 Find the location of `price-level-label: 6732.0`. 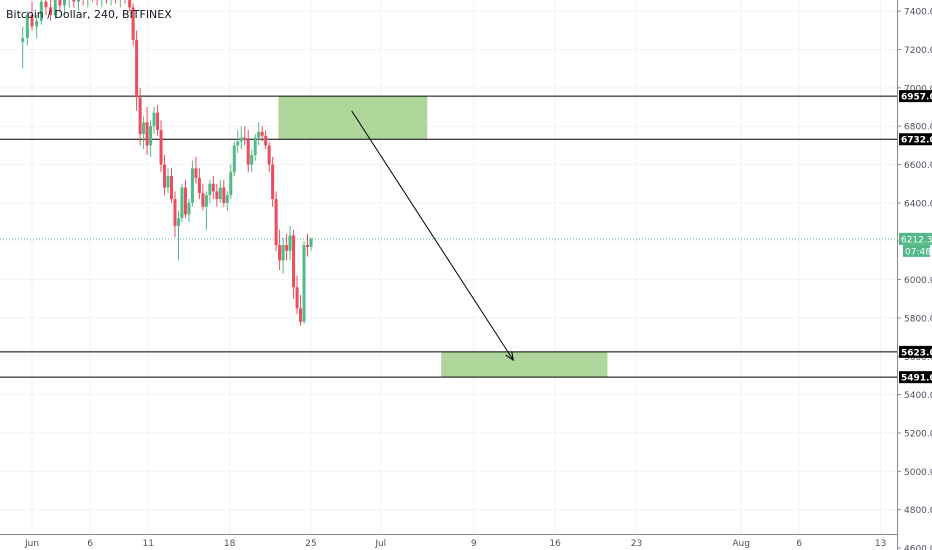

price-level-label: 6732.0 is located at coordinates (916, 141).